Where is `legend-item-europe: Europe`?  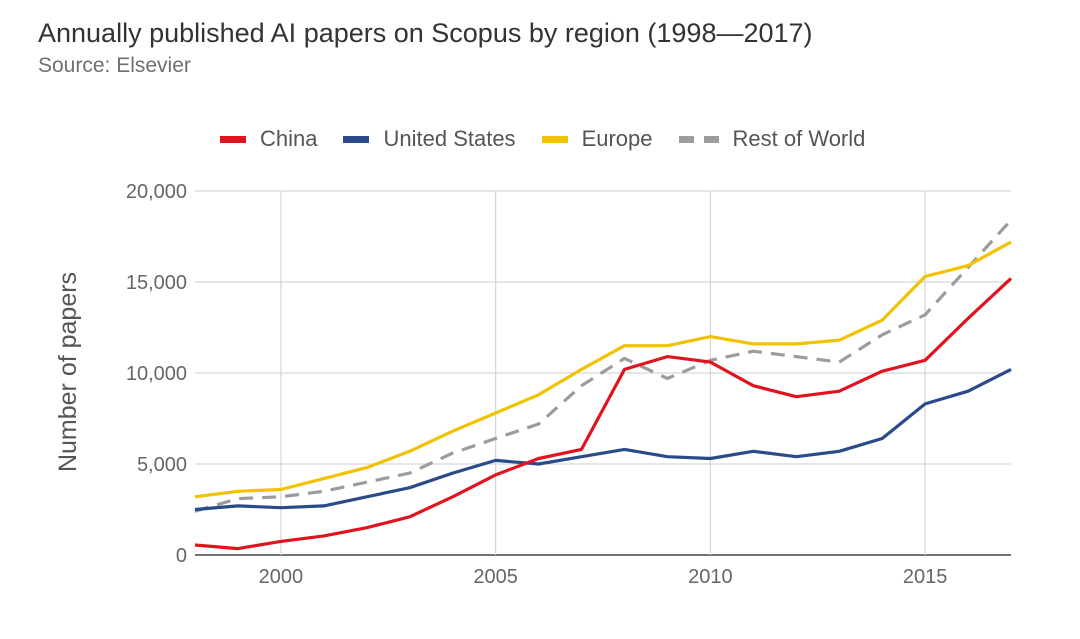
legend-item-europe: Europe is located at coordinates (597, 139).